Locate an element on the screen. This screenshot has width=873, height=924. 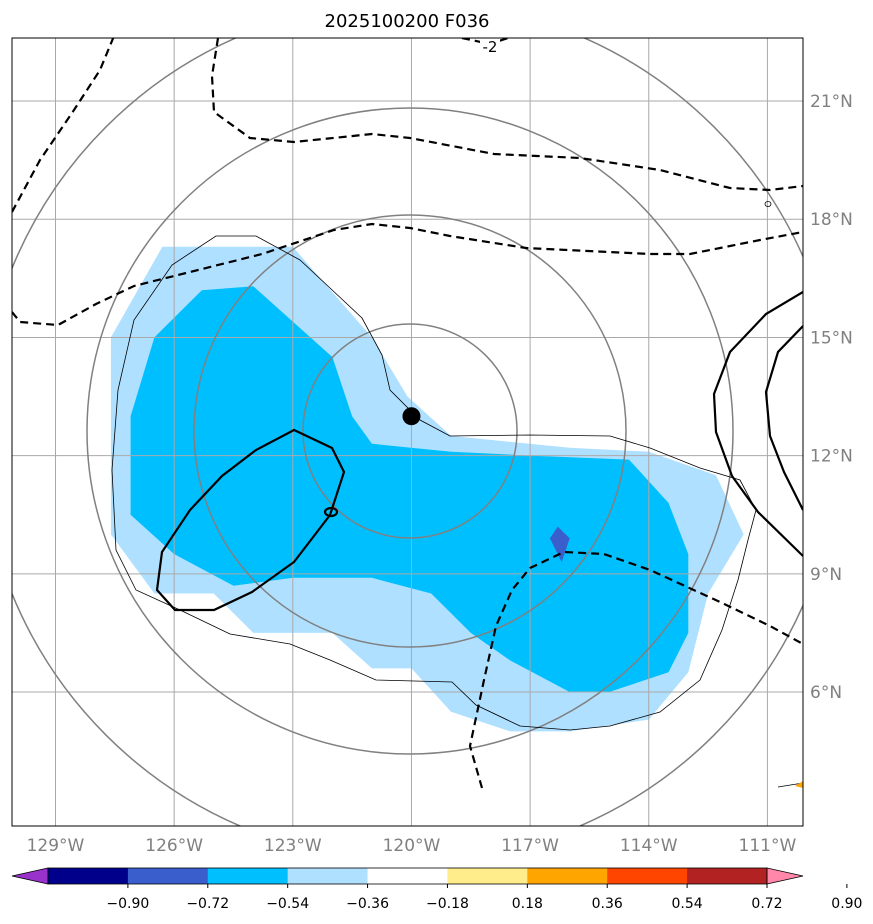
x-tick-label: 111°W is located at coordinates (768, 846).